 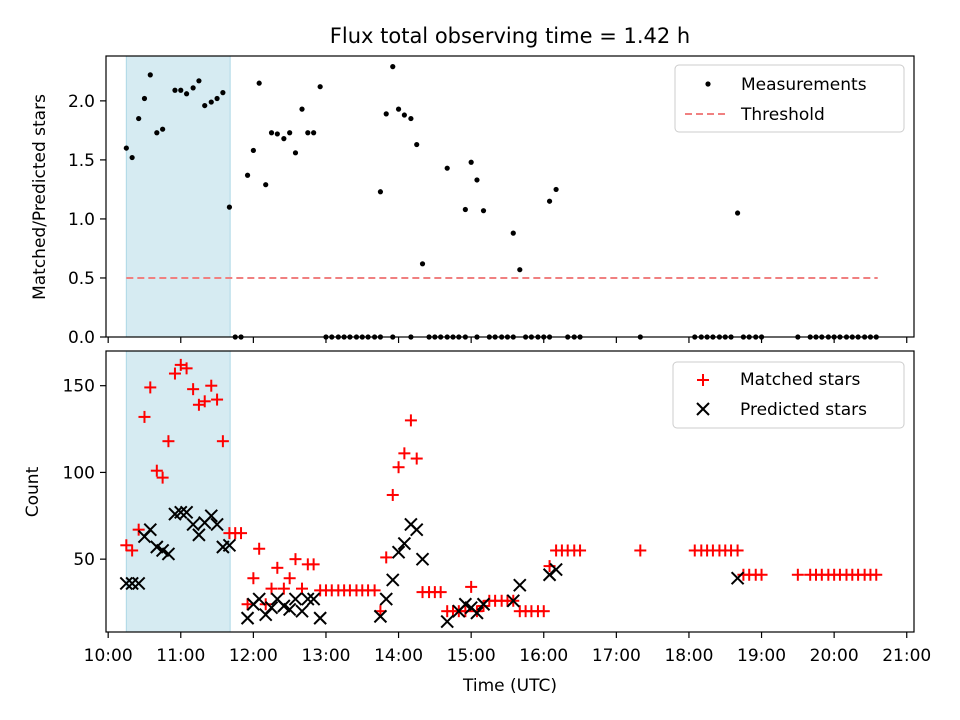 I want to click on x-tick-label: 16:00, so click(x=543, y=656).